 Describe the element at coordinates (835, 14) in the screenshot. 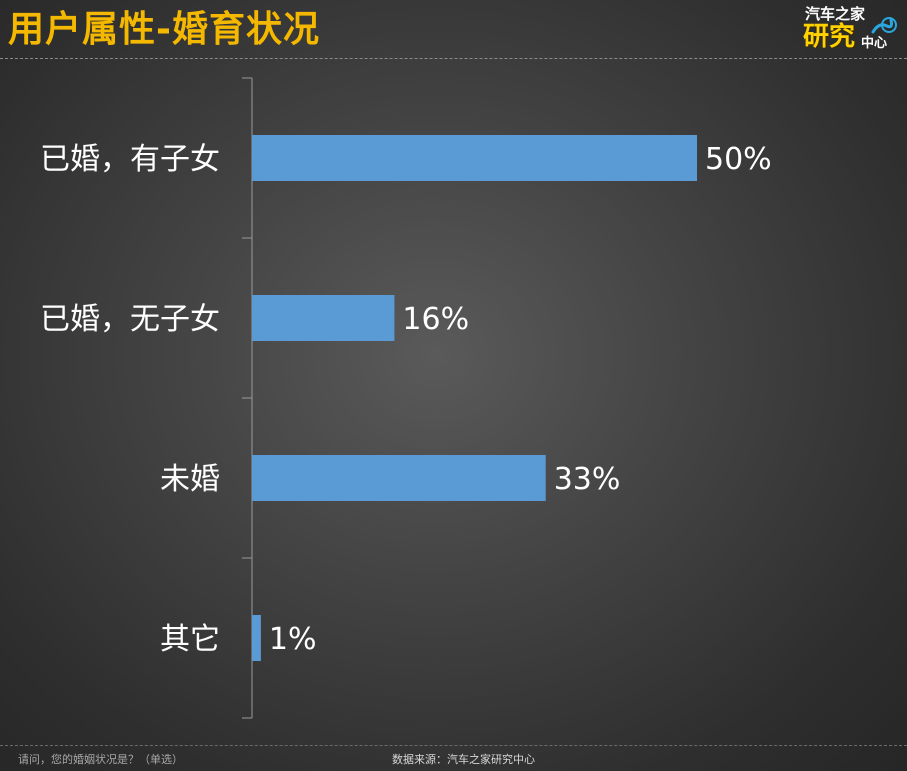

I see `logo-brand-text: 汽车之家` at that location.